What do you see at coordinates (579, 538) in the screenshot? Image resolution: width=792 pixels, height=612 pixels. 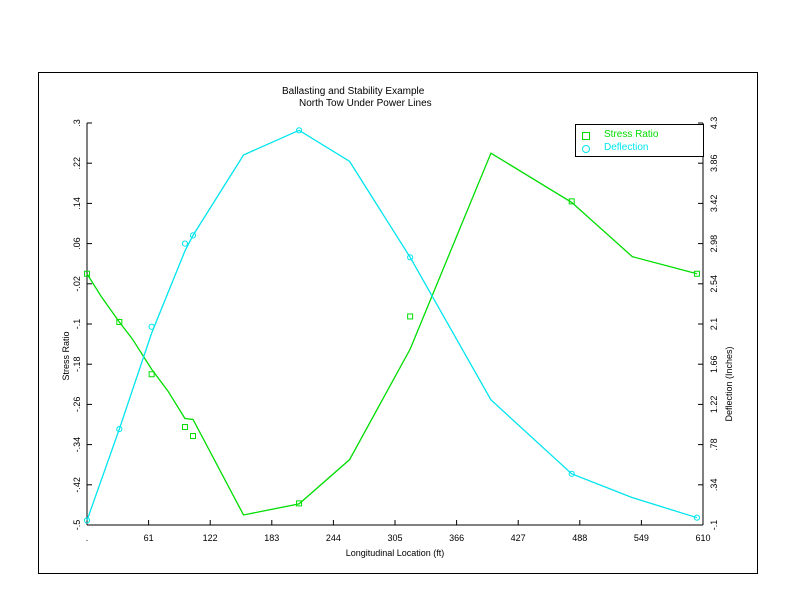 I see `x-tick-label: 488` at bounding box center [579, 538].